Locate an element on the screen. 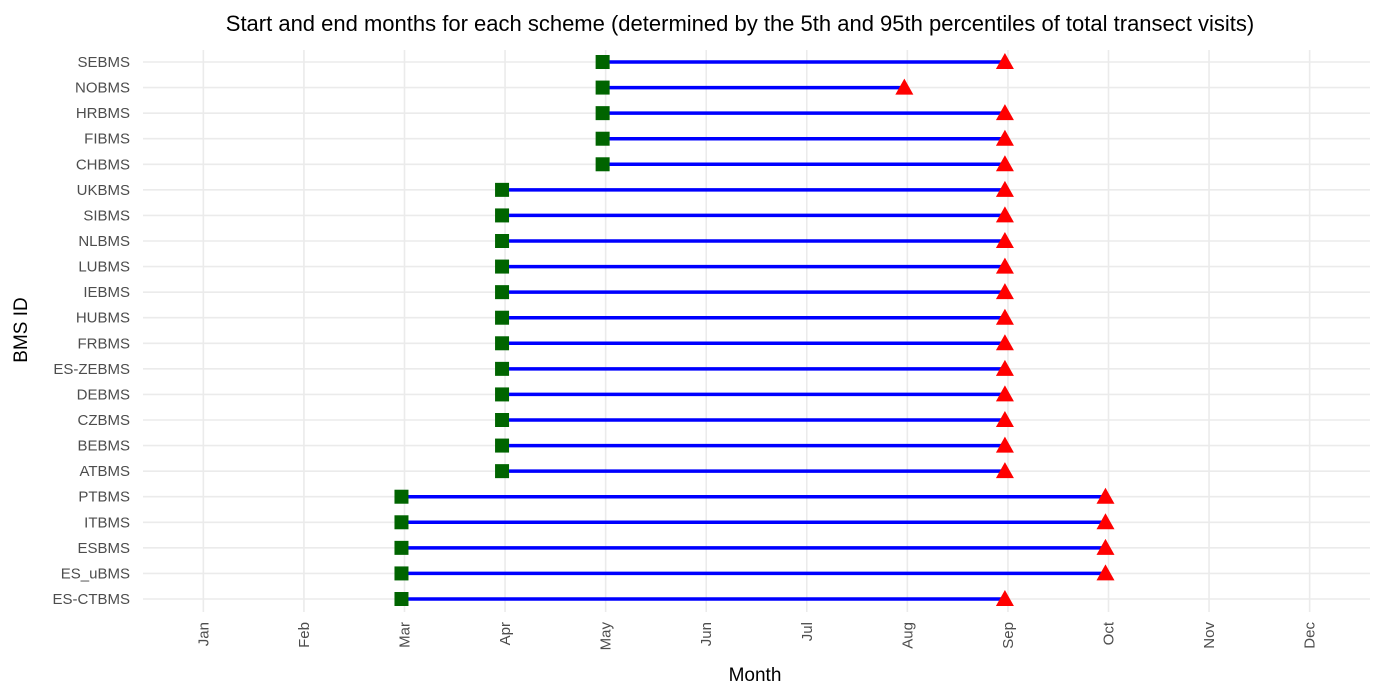 The width and height of the screenshot is (1381, 697). x-tick-label: Feb is located at coordinates (304, 635).